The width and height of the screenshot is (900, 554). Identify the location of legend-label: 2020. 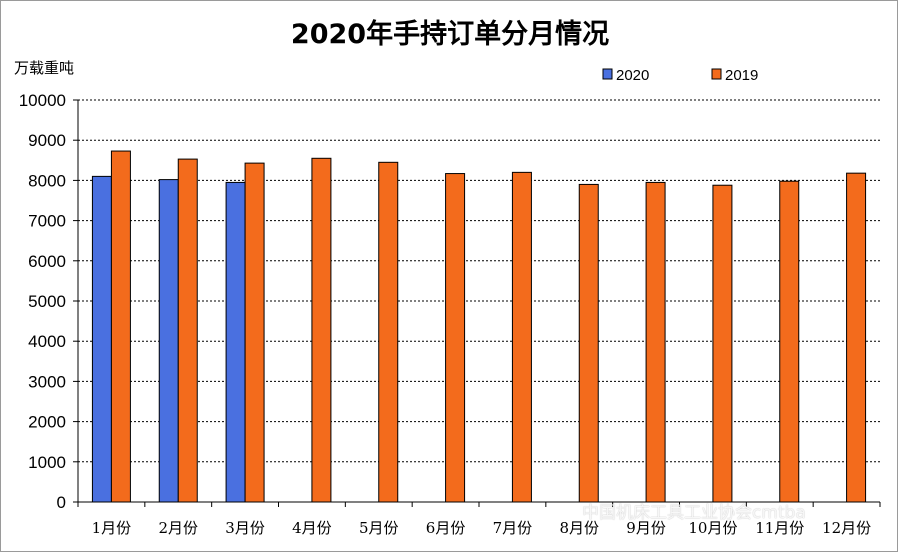
(632, 75).